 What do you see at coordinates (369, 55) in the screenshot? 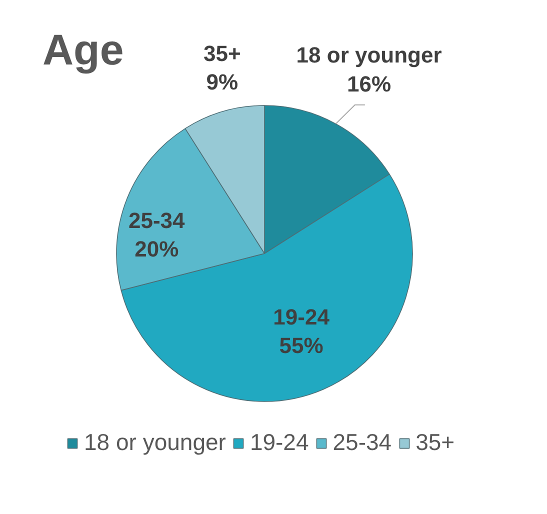
I see `slice-label: 18 or younger` at bounding box center [369, 55].